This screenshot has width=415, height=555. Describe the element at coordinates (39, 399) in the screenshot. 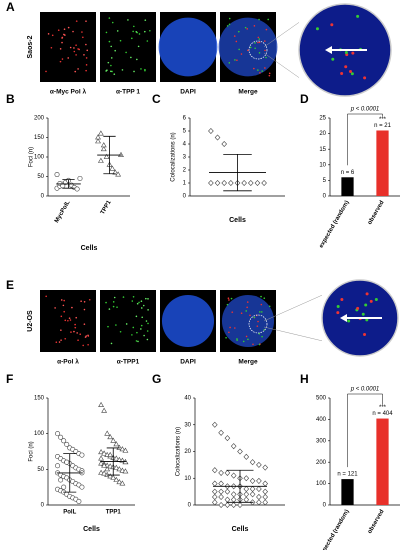

I see `y-tick-label: 150` at that location.